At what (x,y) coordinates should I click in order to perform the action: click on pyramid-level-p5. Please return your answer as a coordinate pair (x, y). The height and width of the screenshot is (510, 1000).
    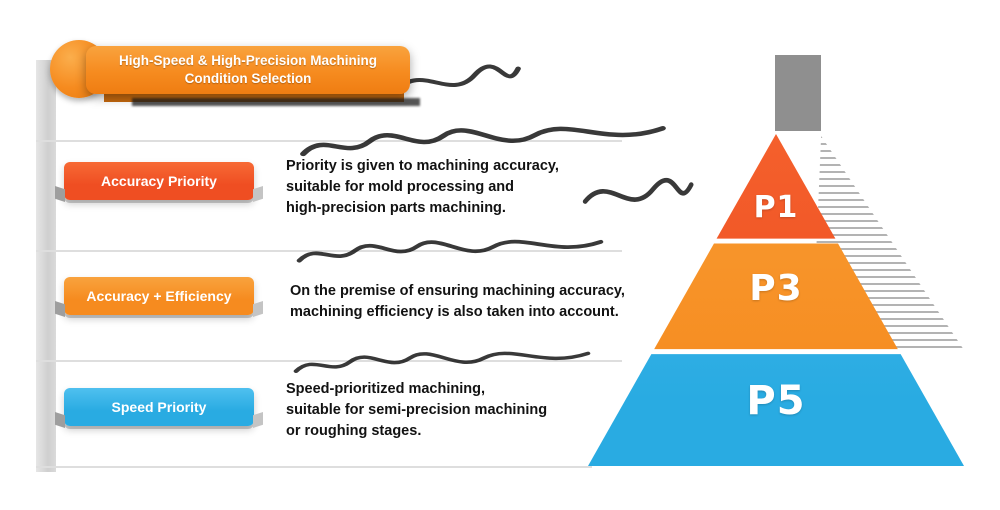
    Looking at the image, I should click on (776, 410).